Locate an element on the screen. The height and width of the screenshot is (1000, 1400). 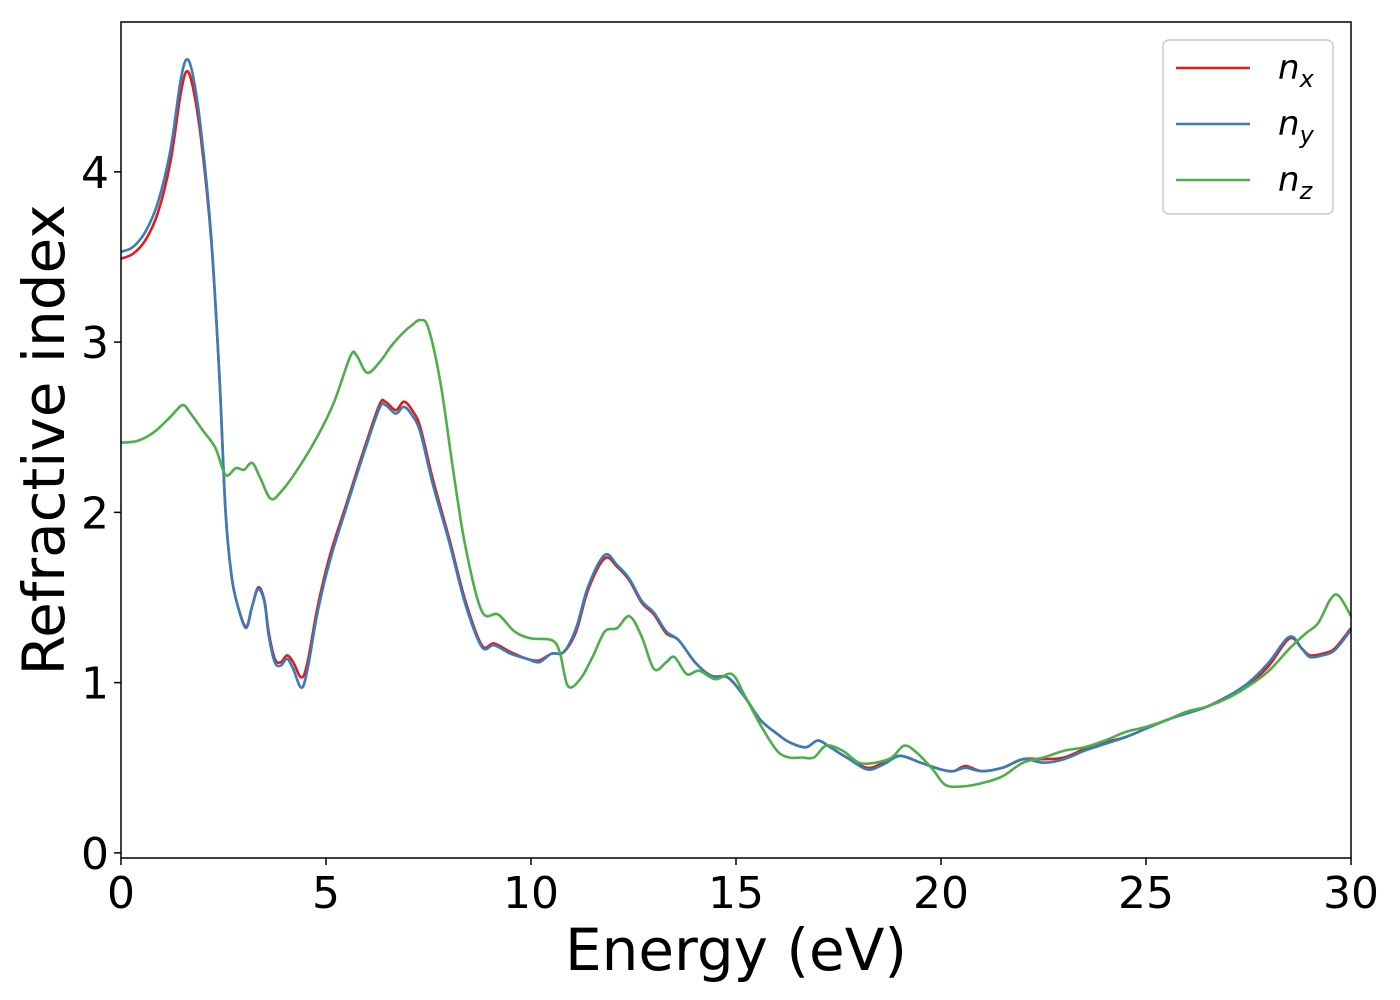
y-axis-label: Refractive index is located at coordinates (44, 439).